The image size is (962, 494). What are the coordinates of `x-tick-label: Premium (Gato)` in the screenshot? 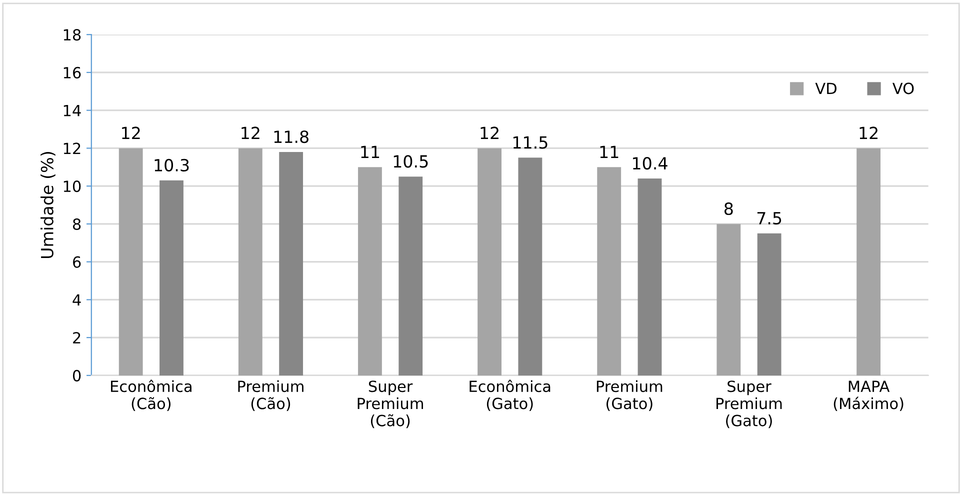 It's located at (629, 396).